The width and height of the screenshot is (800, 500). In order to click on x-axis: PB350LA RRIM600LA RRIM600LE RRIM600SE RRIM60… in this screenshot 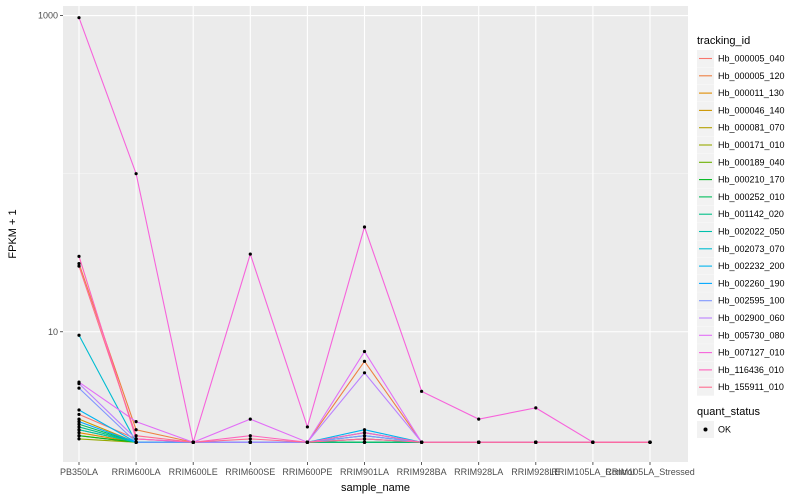, I will do `click(377, 469)`.